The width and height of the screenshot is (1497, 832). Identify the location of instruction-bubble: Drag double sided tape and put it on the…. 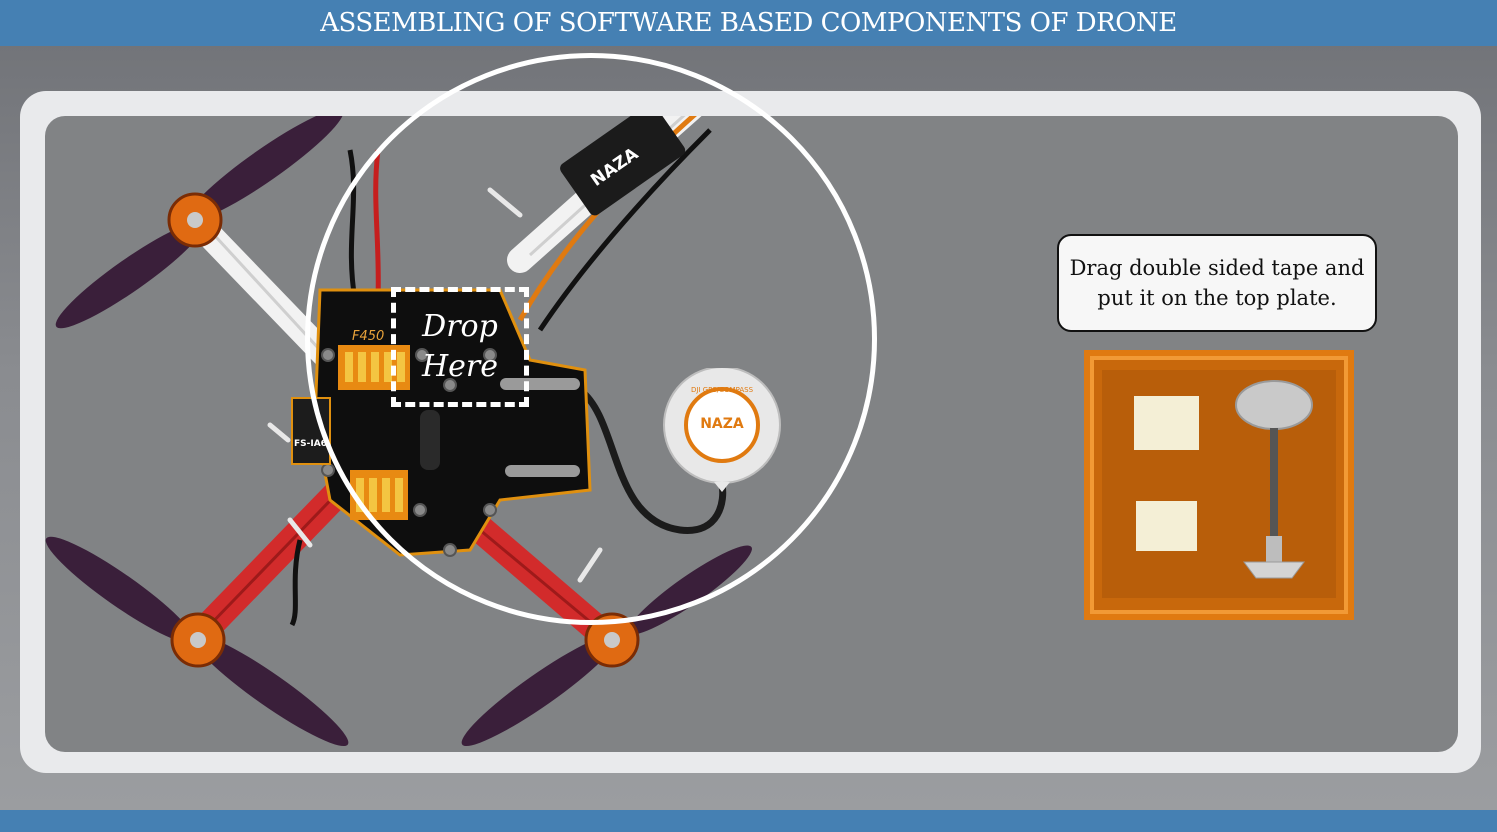
(1217, 283).